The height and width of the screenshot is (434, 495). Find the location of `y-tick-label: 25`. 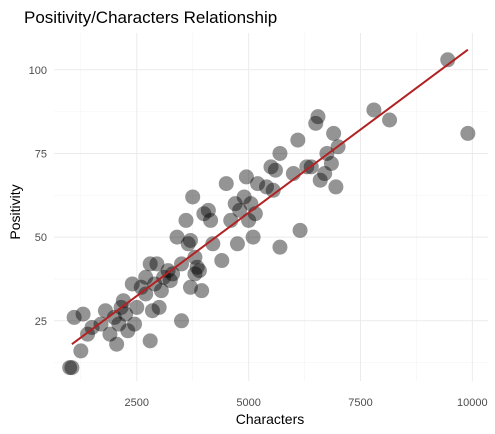

y-tick-label: 25 is located at coordinates (41, 322).